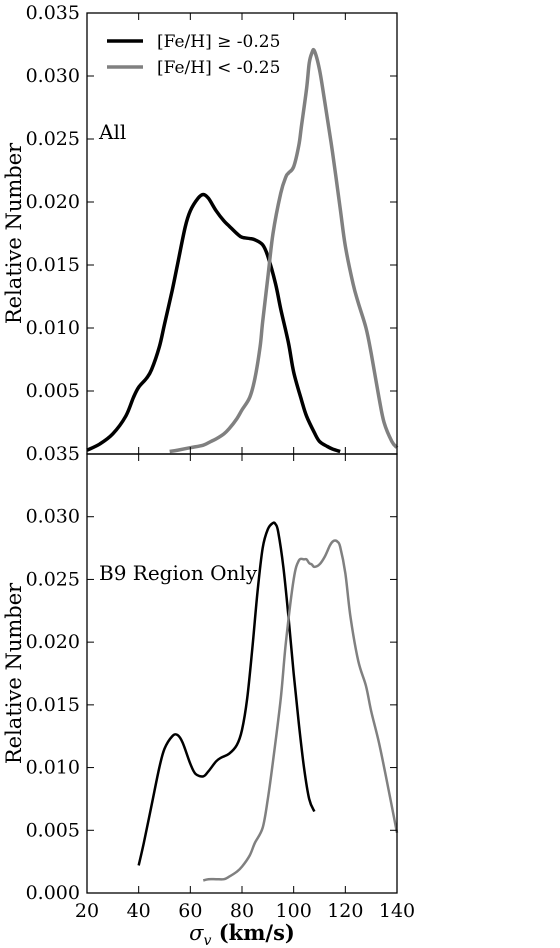 This screenshot has height=948, width=560. Describe the element at coordinates (53, 517) in the screenshot. I see `bottom-y-tick-label: 0.030` at that location.